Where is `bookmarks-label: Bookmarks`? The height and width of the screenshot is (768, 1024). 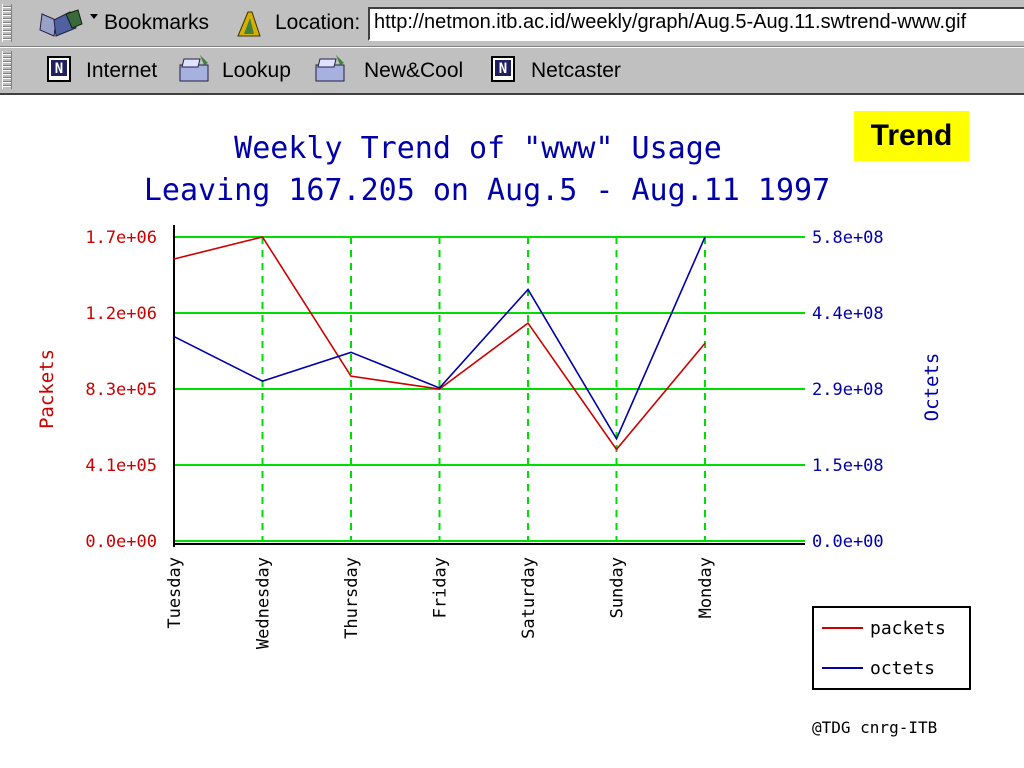
bookmarks-label: Bookmarks is located at coordinates (157, 22).